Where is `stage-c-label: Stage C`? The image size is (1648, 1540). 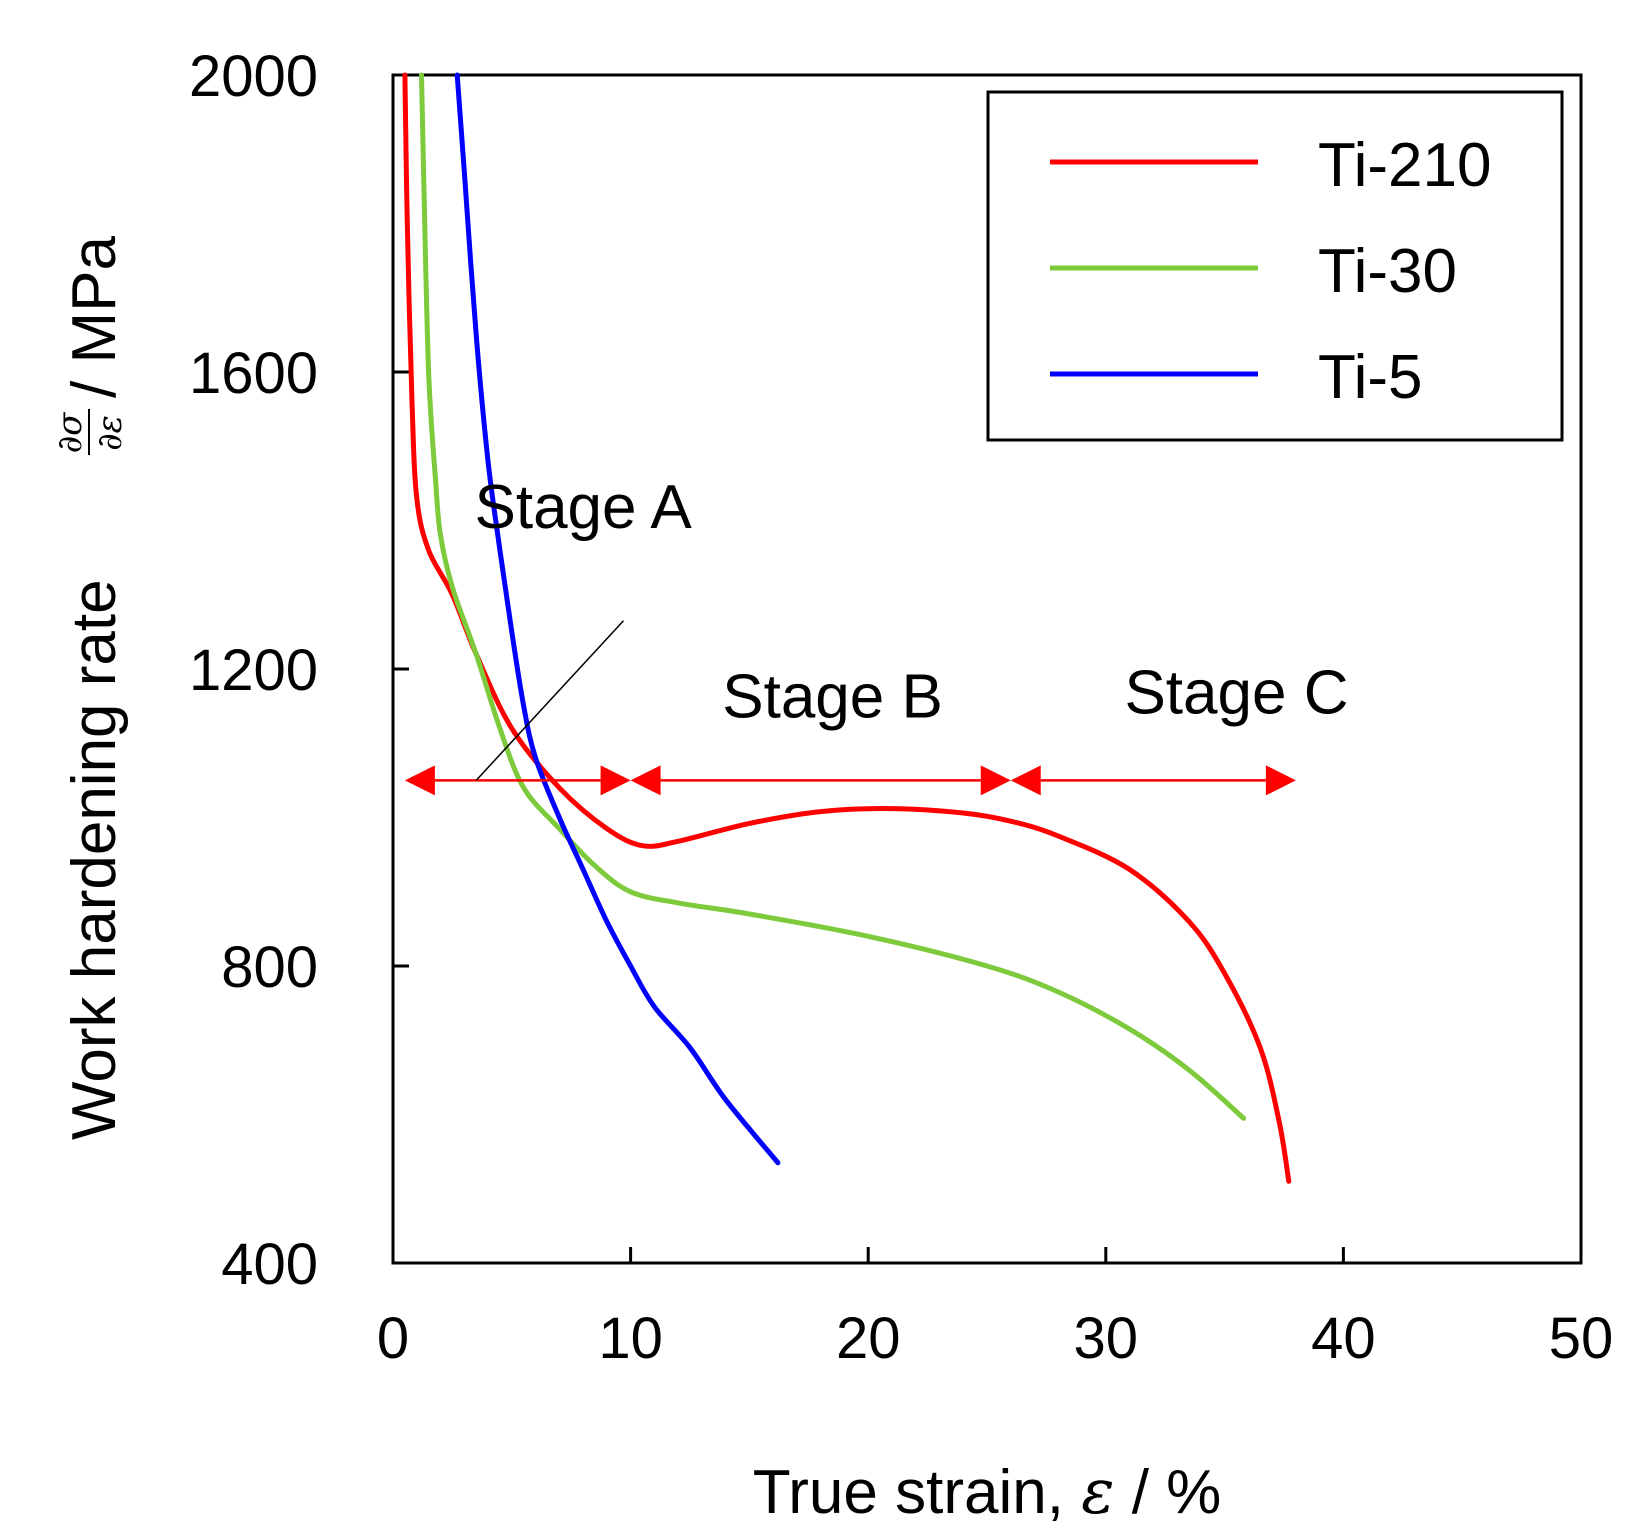
stage-c-label: Stage C is located at coordinates (1236, 693).